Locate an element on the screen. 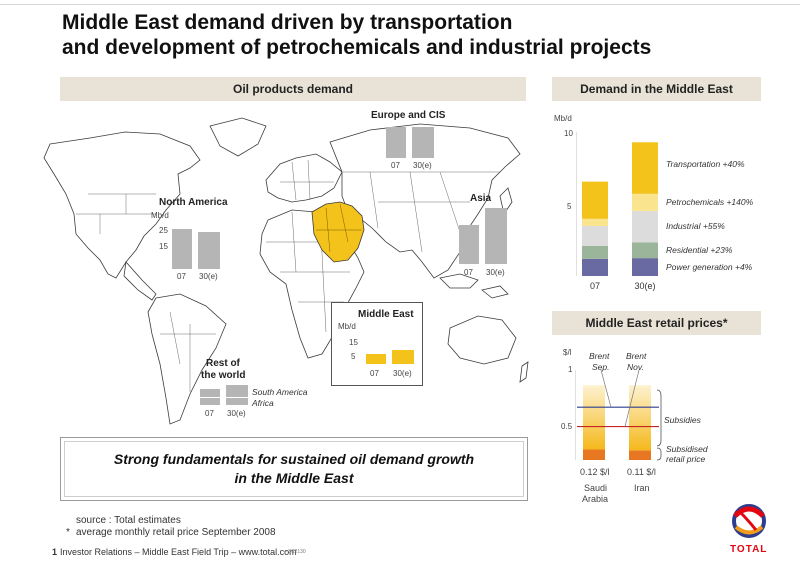 This screenshot has height=565, width=800. europe-cat-30e: 30(e) is located at coordinates (422, 165).